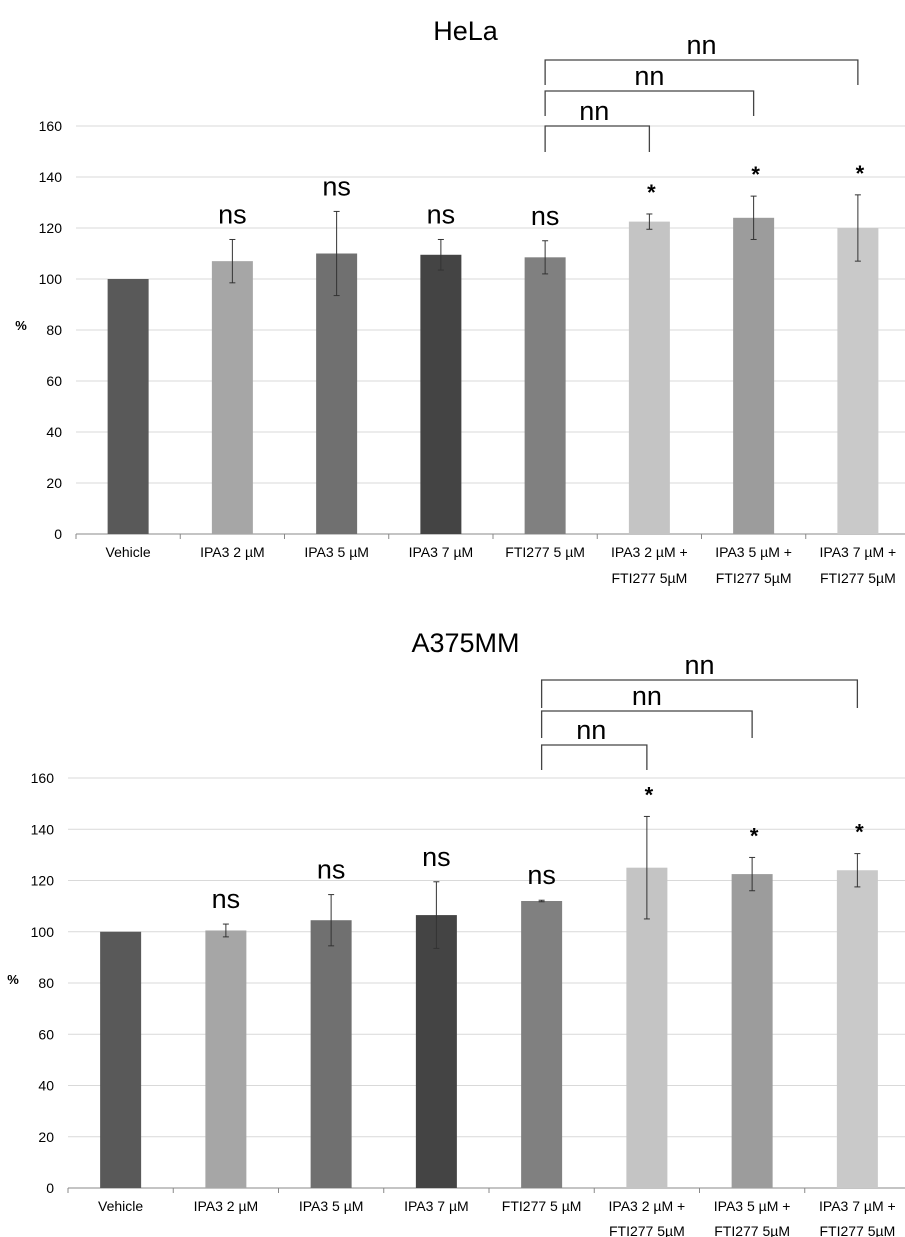 This screenshot has width=905, height=1237. What do you see at coordinates (753, 552) in the screenshot?
I see `hela-x-category-label-6: IPA3 5 µM +` at bounding box center [753, 552].